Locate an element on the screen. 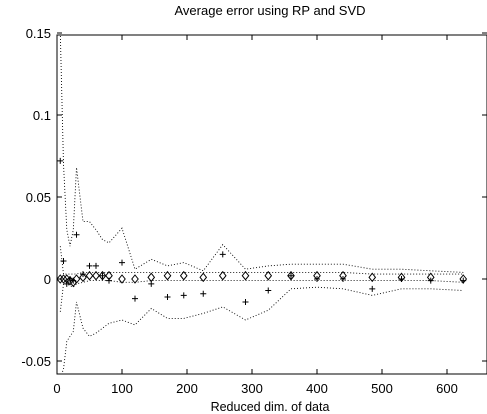  chart-title: Average error using RP and SVD is located at coordinates (269, 10).